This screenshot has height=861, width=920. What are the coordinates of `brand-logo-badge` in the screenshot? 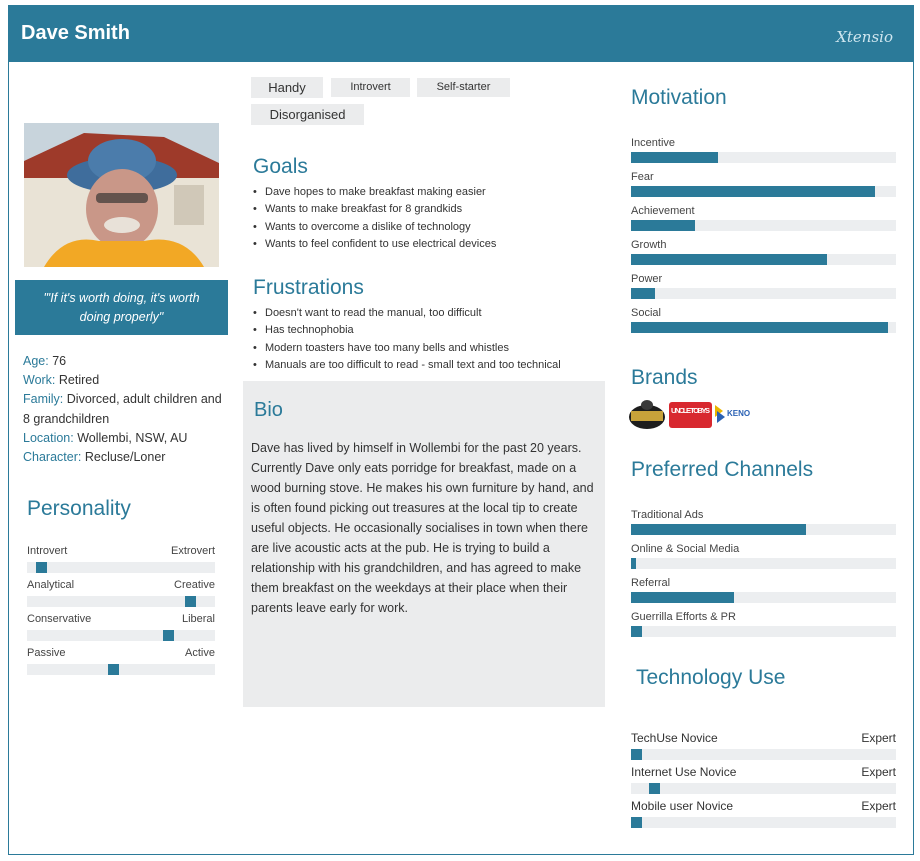 It's located at (647, 414).